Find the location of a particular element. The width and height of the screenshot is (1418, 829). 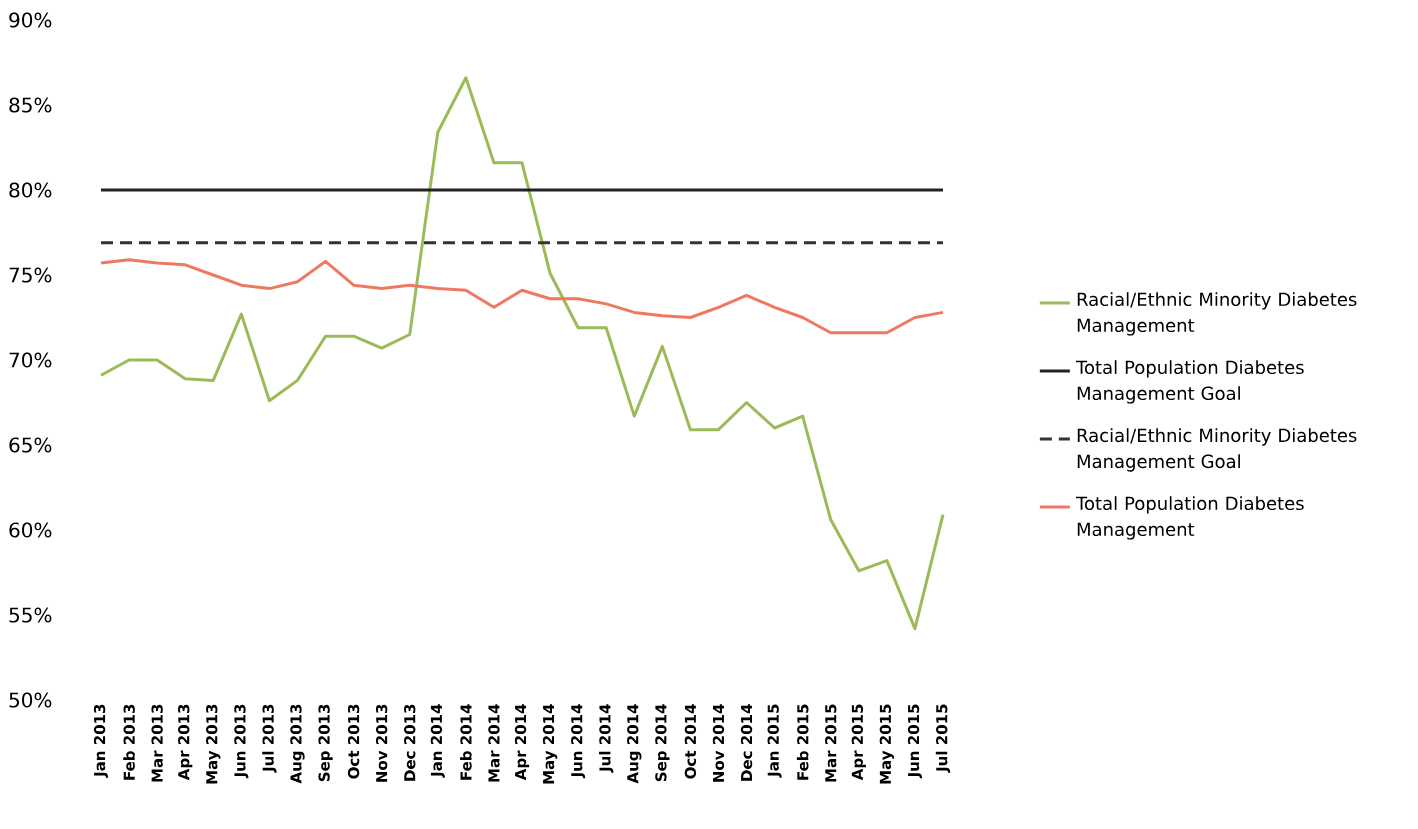

y-tick-label: 75% is located at coordinates (30, 275).